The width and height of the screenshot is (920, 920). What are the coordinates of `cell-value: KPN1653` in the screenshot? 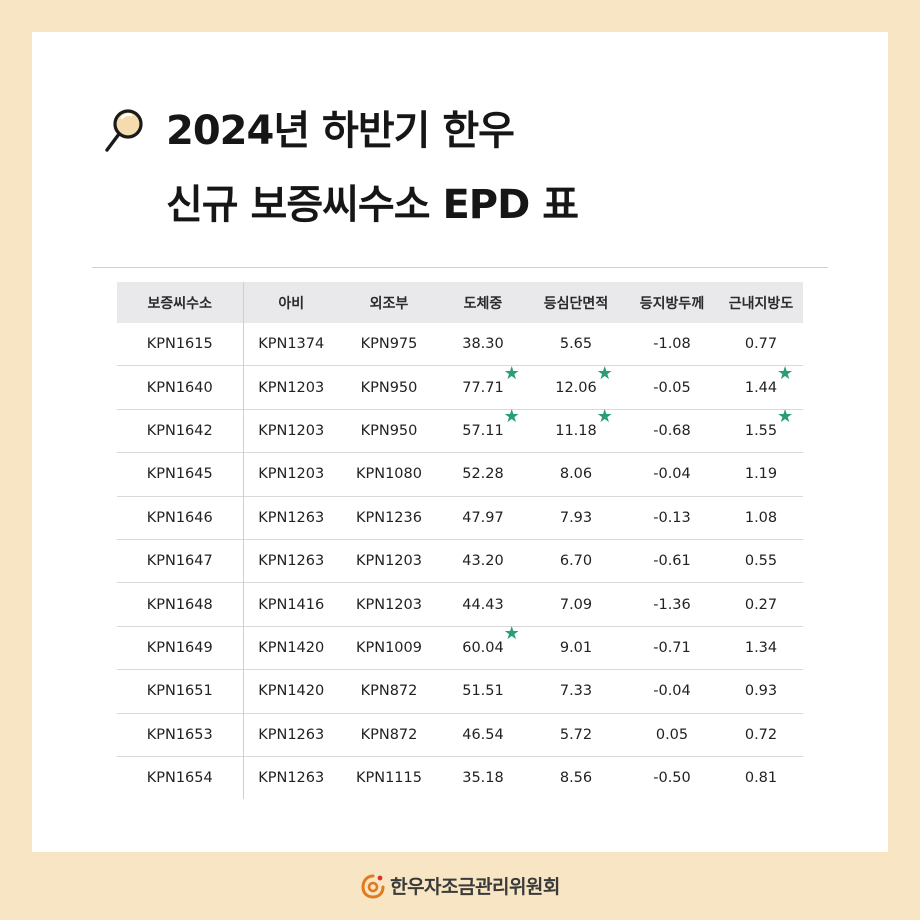 It's located at (180, 735).